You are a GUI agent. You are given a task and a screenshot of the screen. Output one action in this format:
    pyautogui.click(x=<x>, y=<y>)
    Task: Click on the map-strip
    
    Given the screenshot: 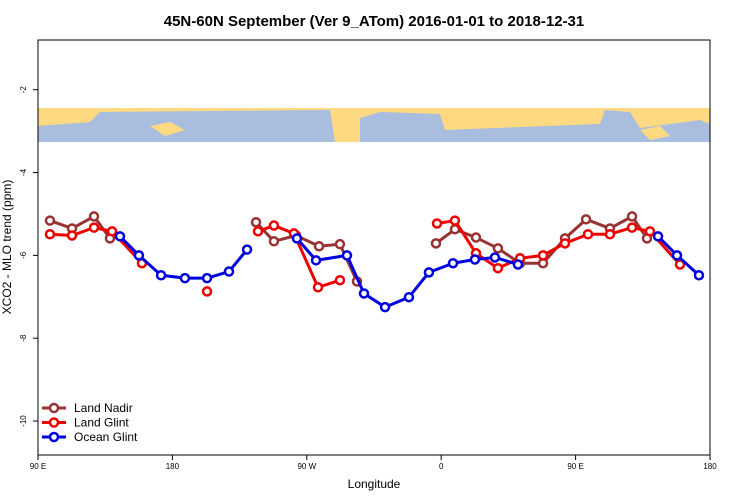 What is the action you would take?
    pyautogui.click(x=374, y=125)
    